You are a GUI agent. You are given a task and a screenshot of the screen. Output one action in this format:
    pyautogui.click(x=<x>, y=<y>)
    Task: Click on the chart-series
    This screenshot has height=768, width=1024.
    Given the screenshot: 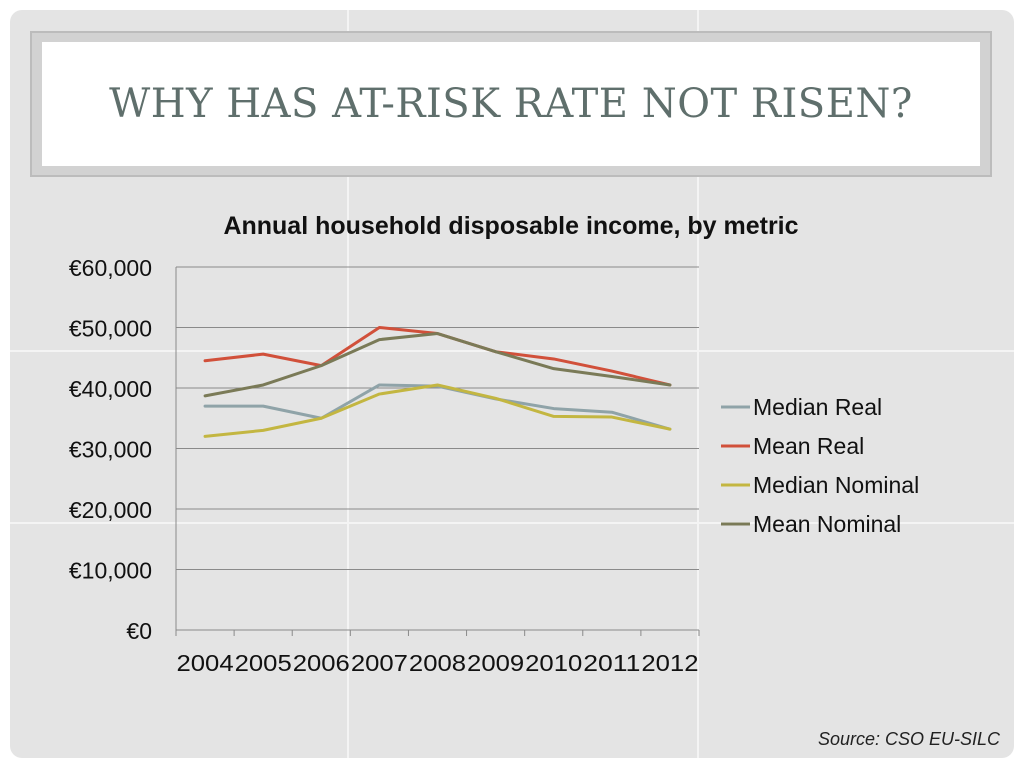 What is the action you would take?
    pyautogui.click(x=437, y=382)
    